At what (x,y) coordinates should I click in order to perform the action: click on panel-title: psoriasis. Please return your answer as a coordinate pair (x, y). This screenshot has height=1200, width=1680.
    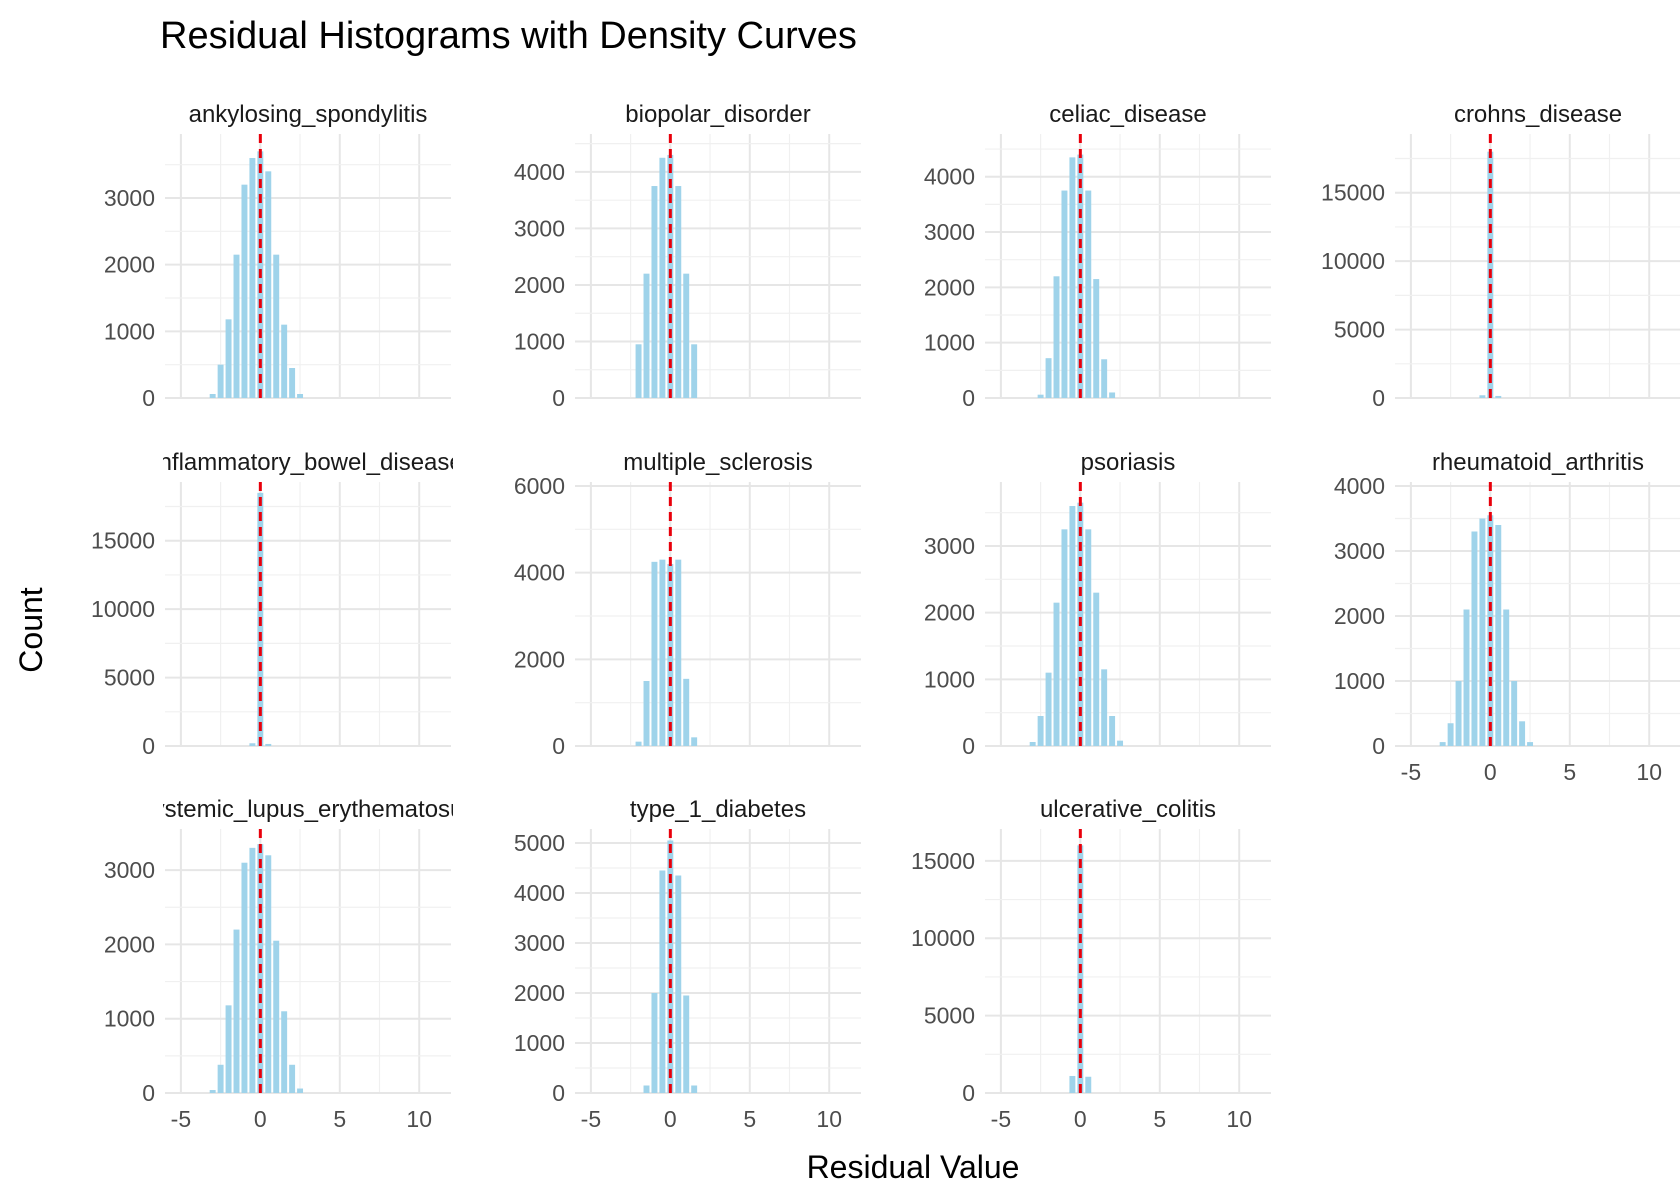
    Looking at the image, I should click on (1128, 462).